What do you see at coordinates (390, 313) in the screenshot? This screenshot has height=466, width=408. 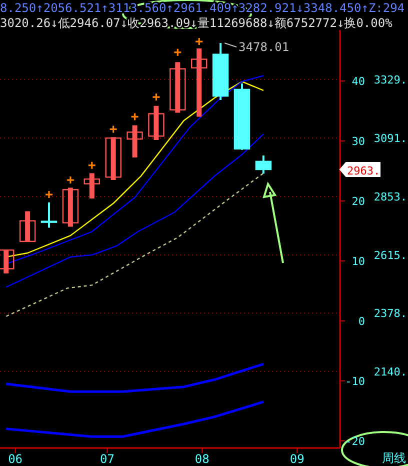 I see `y-tick-label: 2378.` at bounding box center [390, 313].